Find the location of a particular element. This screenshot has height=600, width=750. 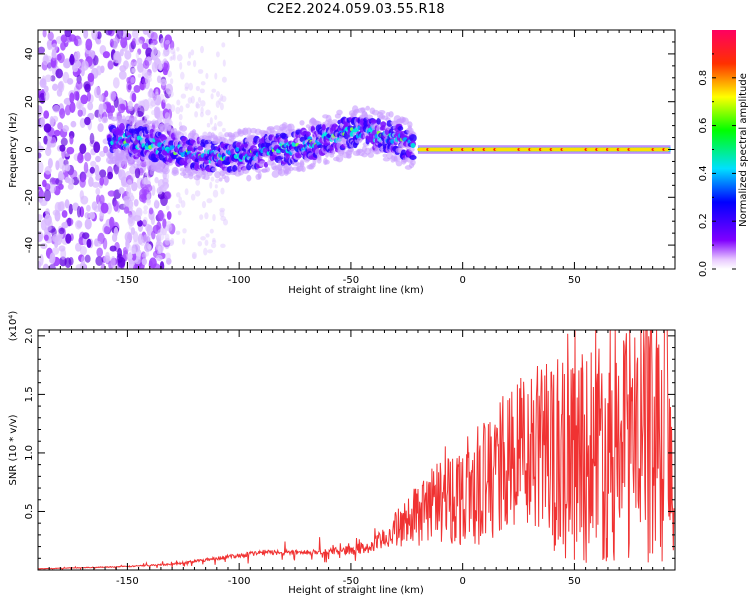

bottom-y-tick-label: 1.5 is located at coordinates (29, 394).